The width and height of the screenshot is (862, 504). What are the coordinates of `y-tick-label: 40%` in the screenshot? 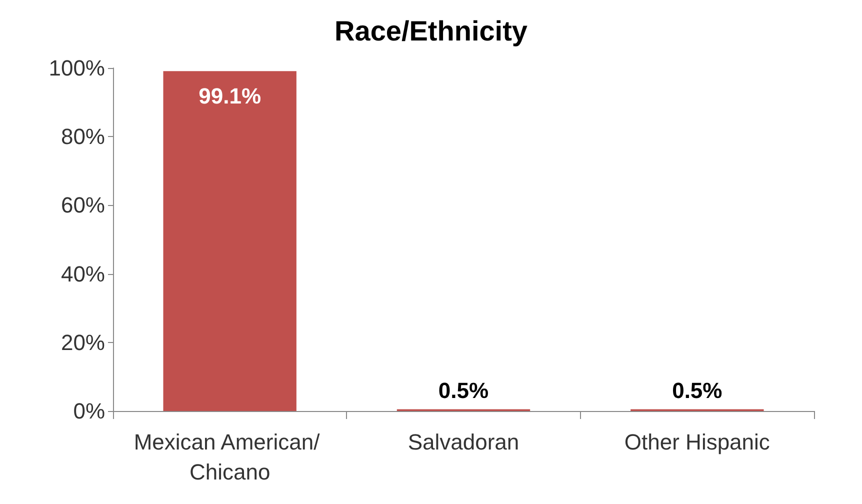 It's located at (82, 273).